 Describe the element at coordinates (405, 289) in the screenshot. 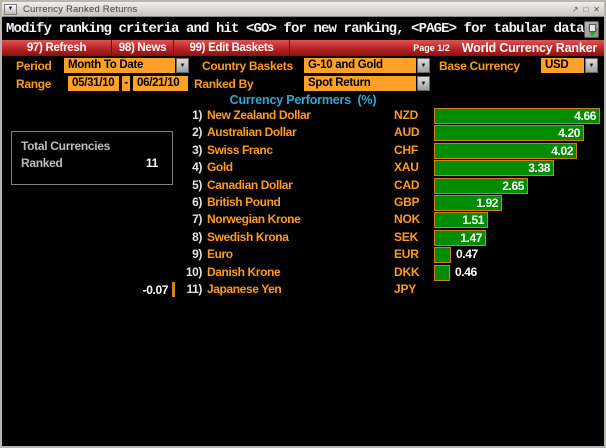

I see `ticker-label: JPY` at that location.